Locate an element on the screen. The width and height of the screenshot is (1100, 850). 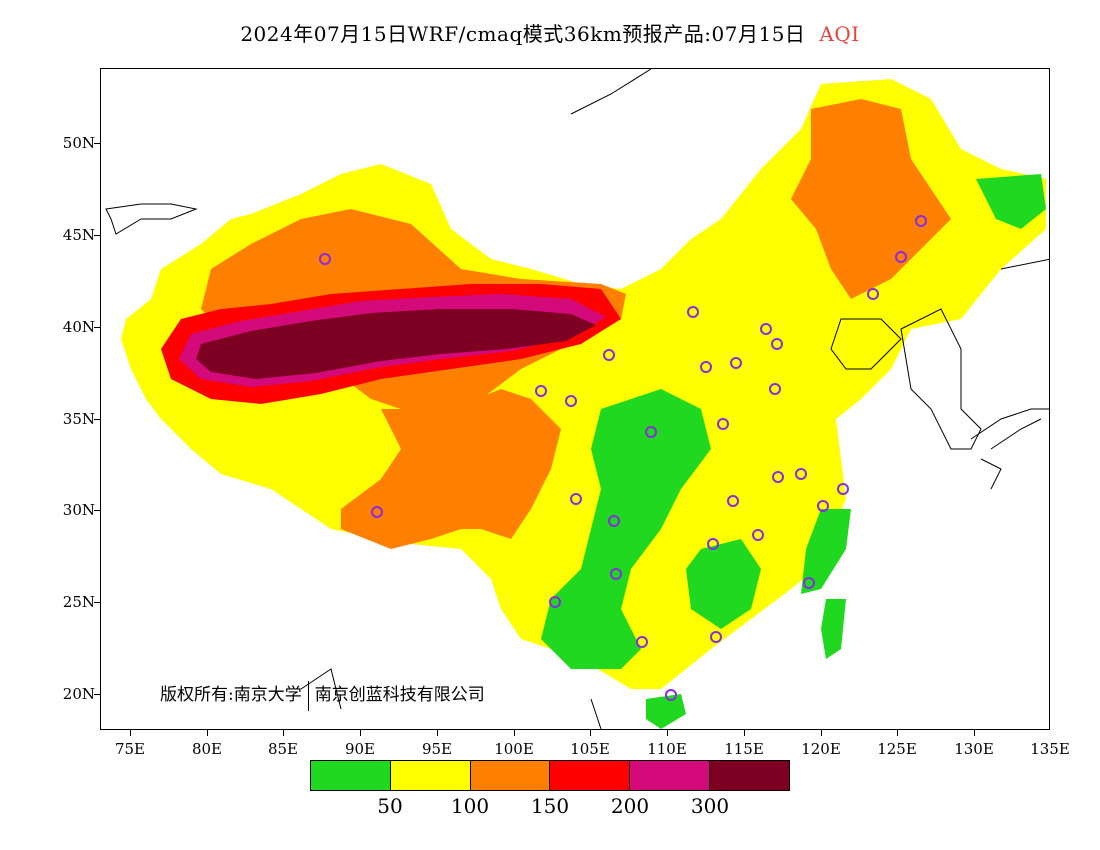
coast-japan is located at coordinates (1009, 449).